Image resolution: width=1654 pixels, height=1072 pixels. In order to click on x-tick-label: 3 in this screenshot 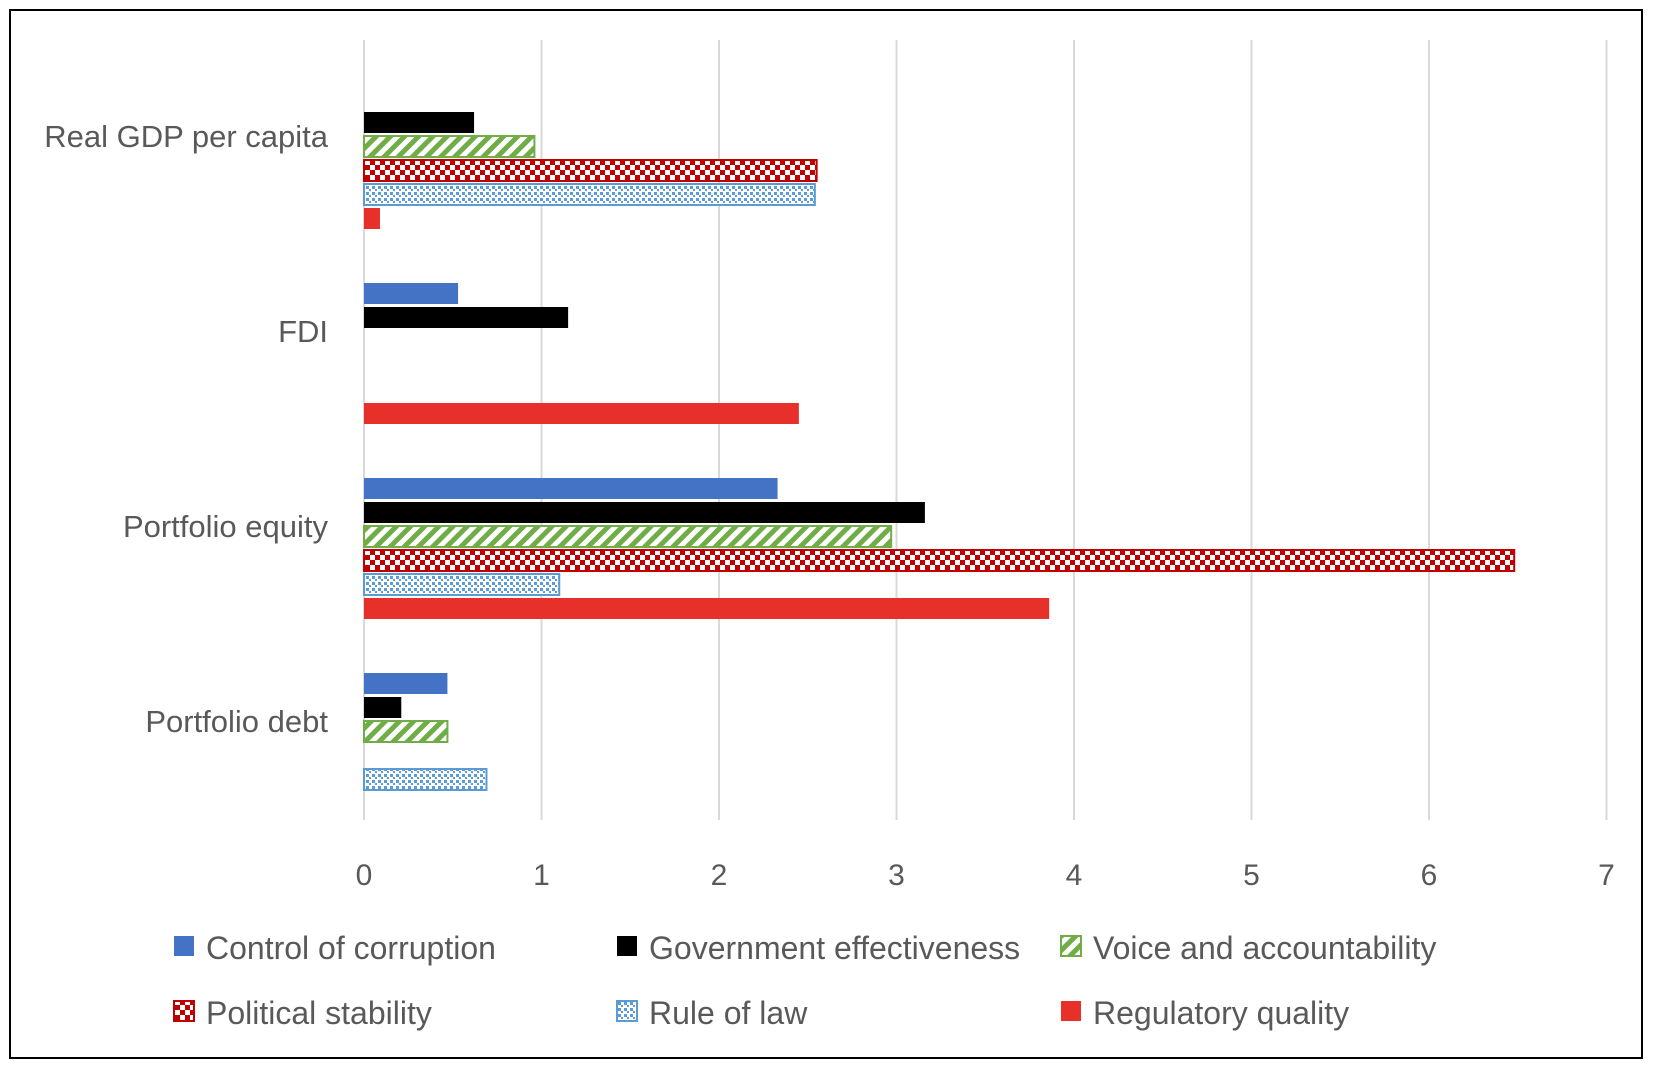, I will do `click(896, 875)`.